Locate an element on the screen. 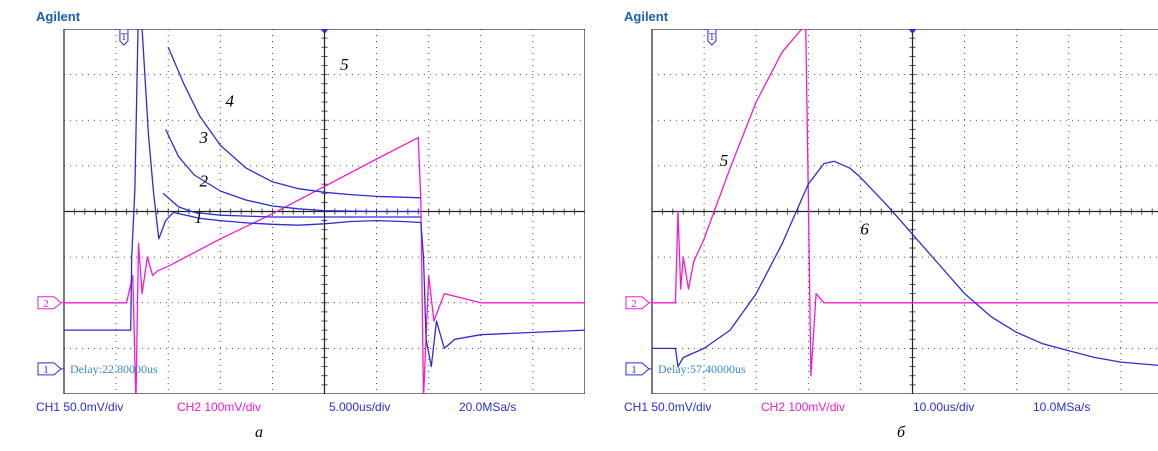 Image resolution: width=1158 pixels, height=451 pixels. trace-label-4: 4 is located at coordinates (230, 101).